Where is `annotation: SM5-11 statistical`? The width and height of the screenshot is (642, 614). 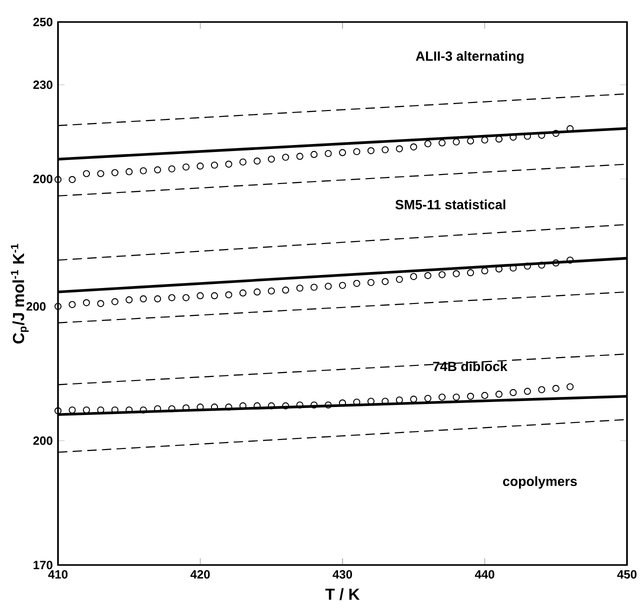 annotation: SM5-11 statistical is located at coordinates (450, 205).